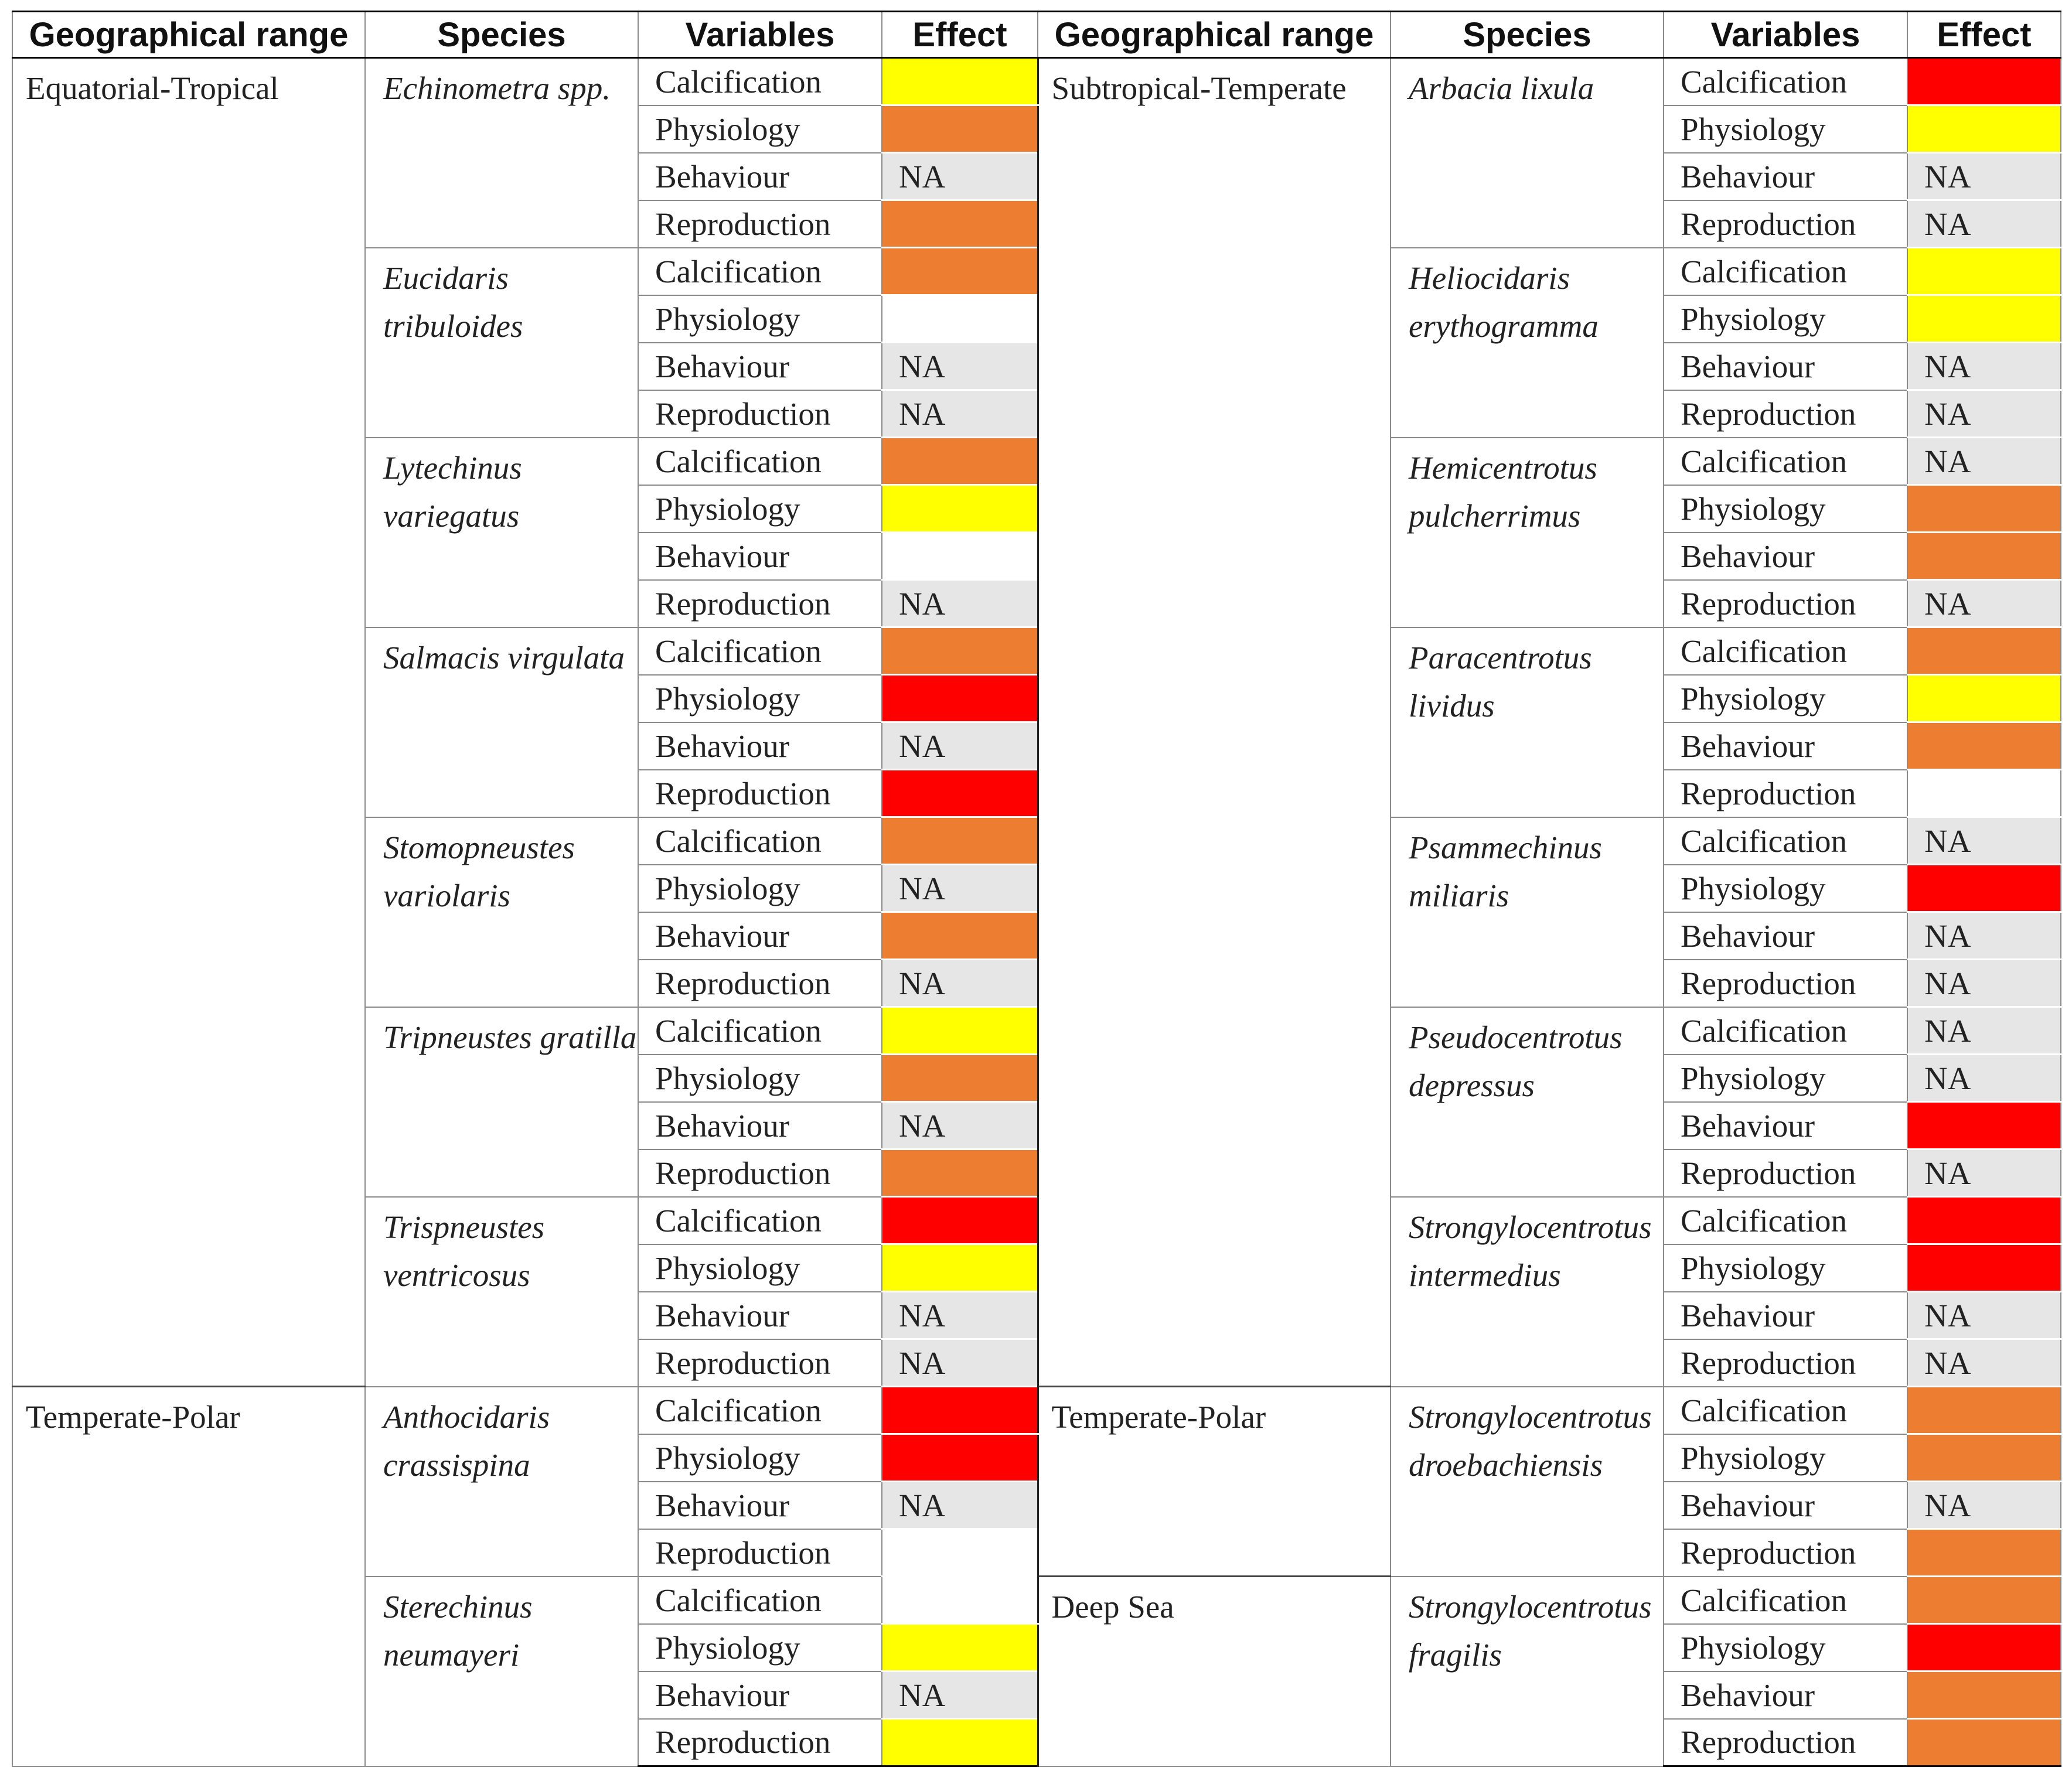 This screenshot has width=2072, height=1767. What do you see at coordinates (1527, 1102) in the screenshot?
I see `species-cell: Pseudocentrotus depressus` at bounding box center [1527, 1102].